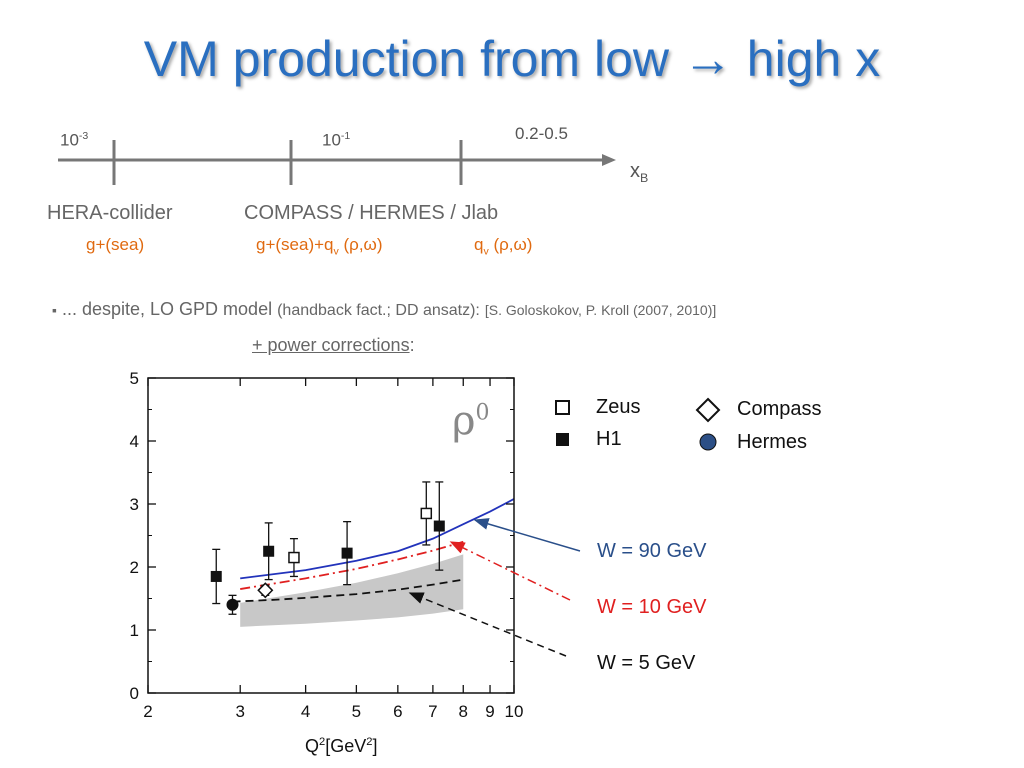 The height and width of the screenshot is (768, 1024). Describe the element at coordinates (319, 246) in the screenshot. I see `process-compass: g+(sea)+qv (ρ,ω)` at that location.